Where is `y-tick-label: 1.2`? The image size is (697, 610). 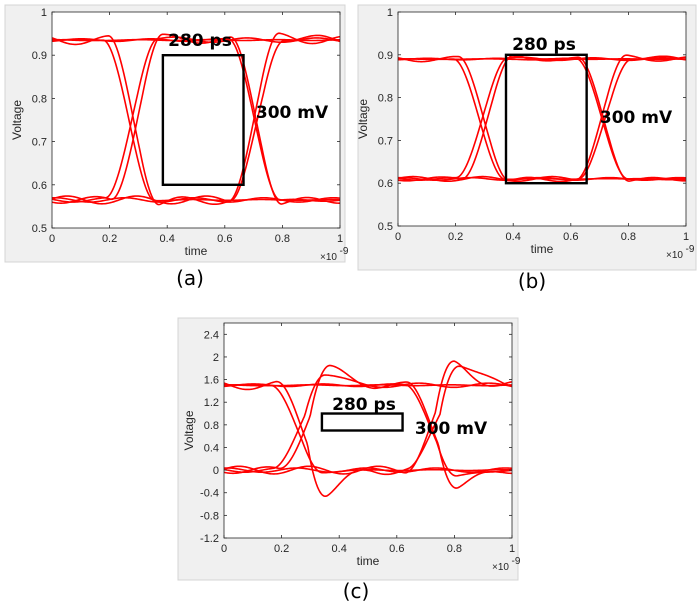
y-tick-label: 1.2 is located at coordinates (211, 403).